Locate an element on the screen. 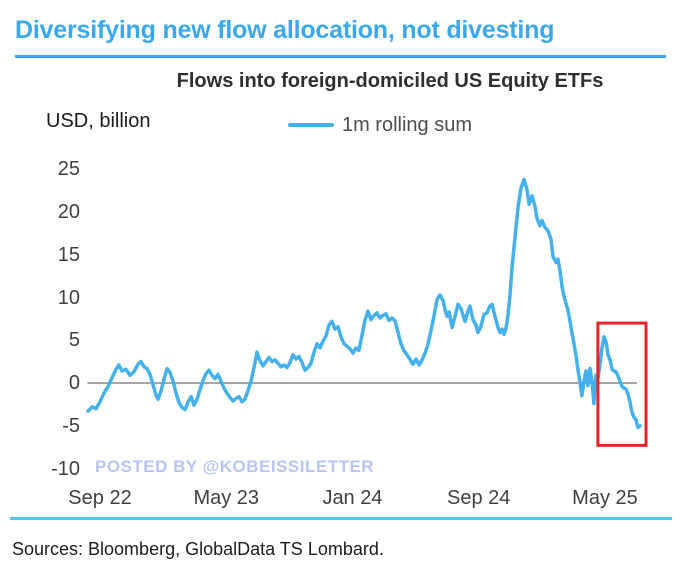 The height and width of the screenshot is (583, 680). y-tick-label: -5 is located at coordinates (71, 425).